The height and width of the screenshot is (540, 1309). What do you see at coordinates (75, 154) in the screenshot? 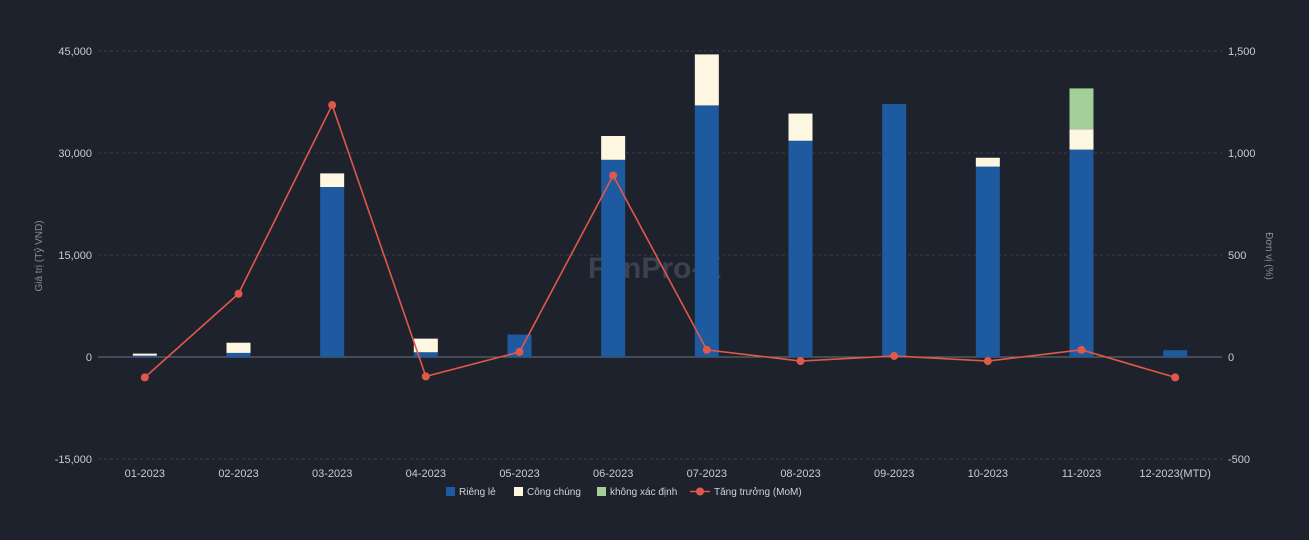
I see `y-tick-label: 30,000` at bounding box center [75, 154].